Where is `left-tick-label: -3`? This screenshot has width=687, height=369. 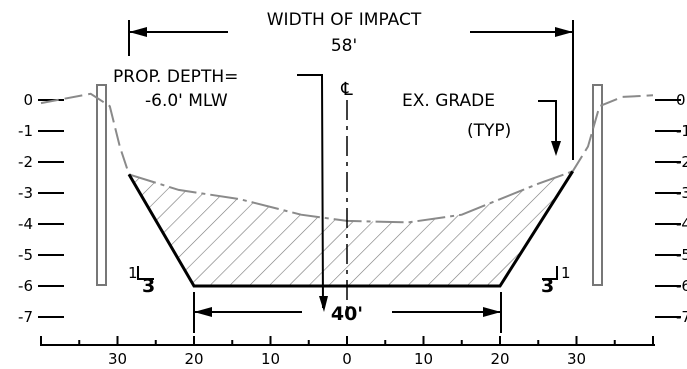 left-tick-label: -3 is located at coordinates (25, 193).